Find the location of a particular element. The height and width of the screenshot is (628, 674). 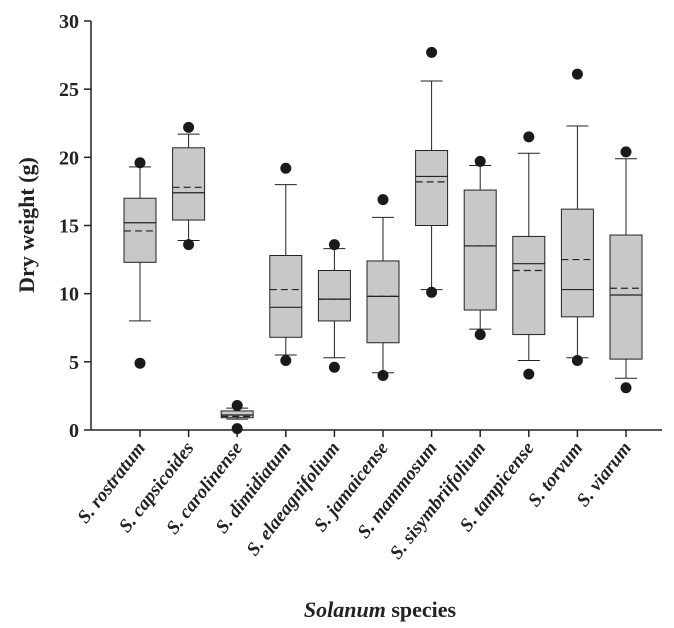

y-axis: 0 5 10 15 20 25 30 is located at coordinates (75, 226).